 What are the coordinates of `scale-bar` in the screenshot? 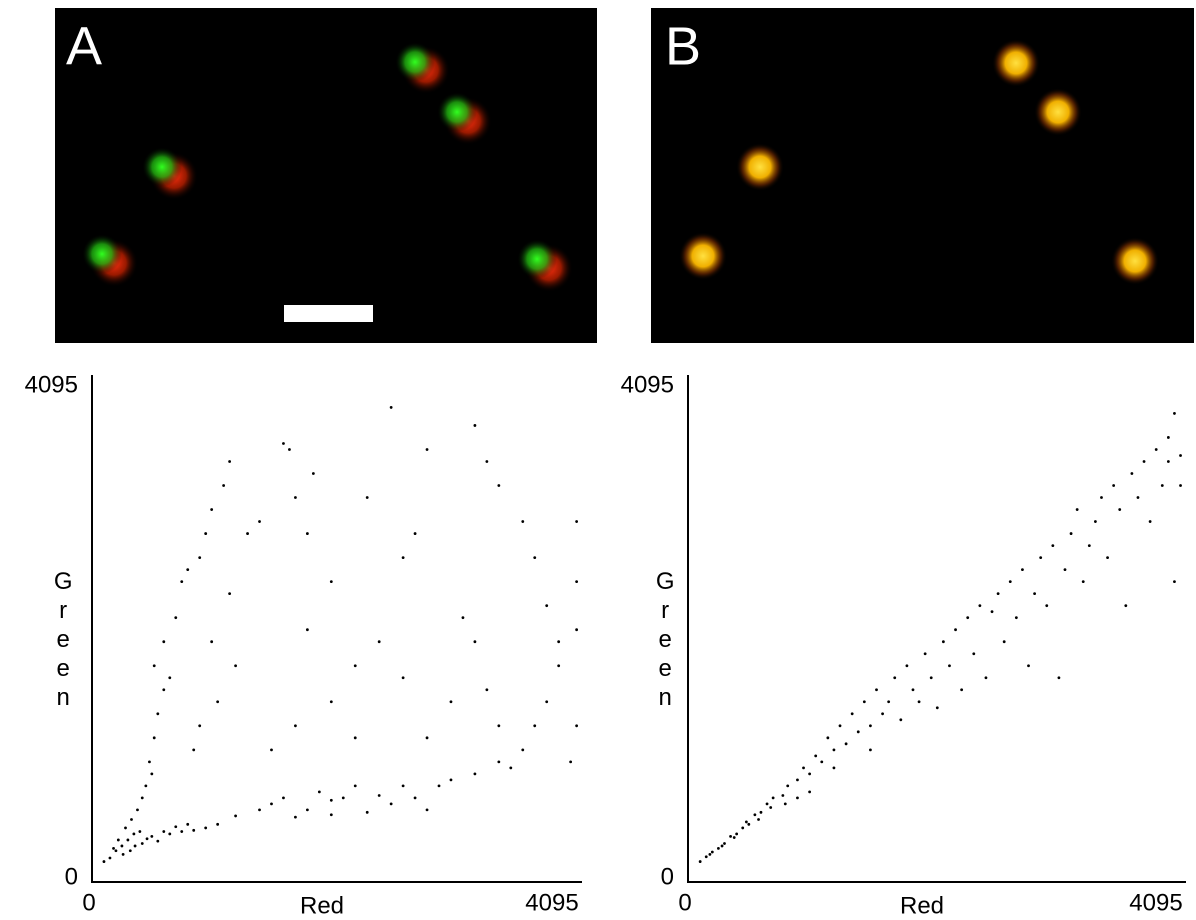 It's located at (328, 313).